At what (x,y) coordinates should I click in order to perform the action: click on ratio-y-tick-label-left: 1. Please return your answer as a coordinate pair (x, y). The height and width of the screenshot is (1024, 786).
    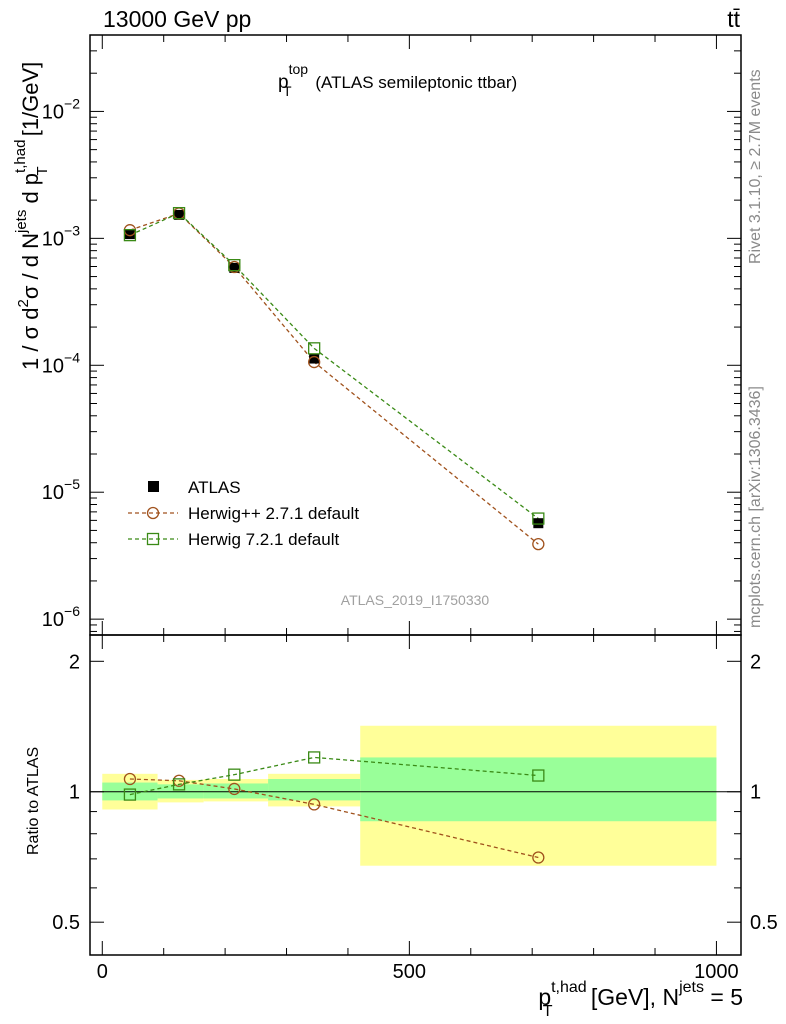
    Looking at the image, I should click on (74, 793).